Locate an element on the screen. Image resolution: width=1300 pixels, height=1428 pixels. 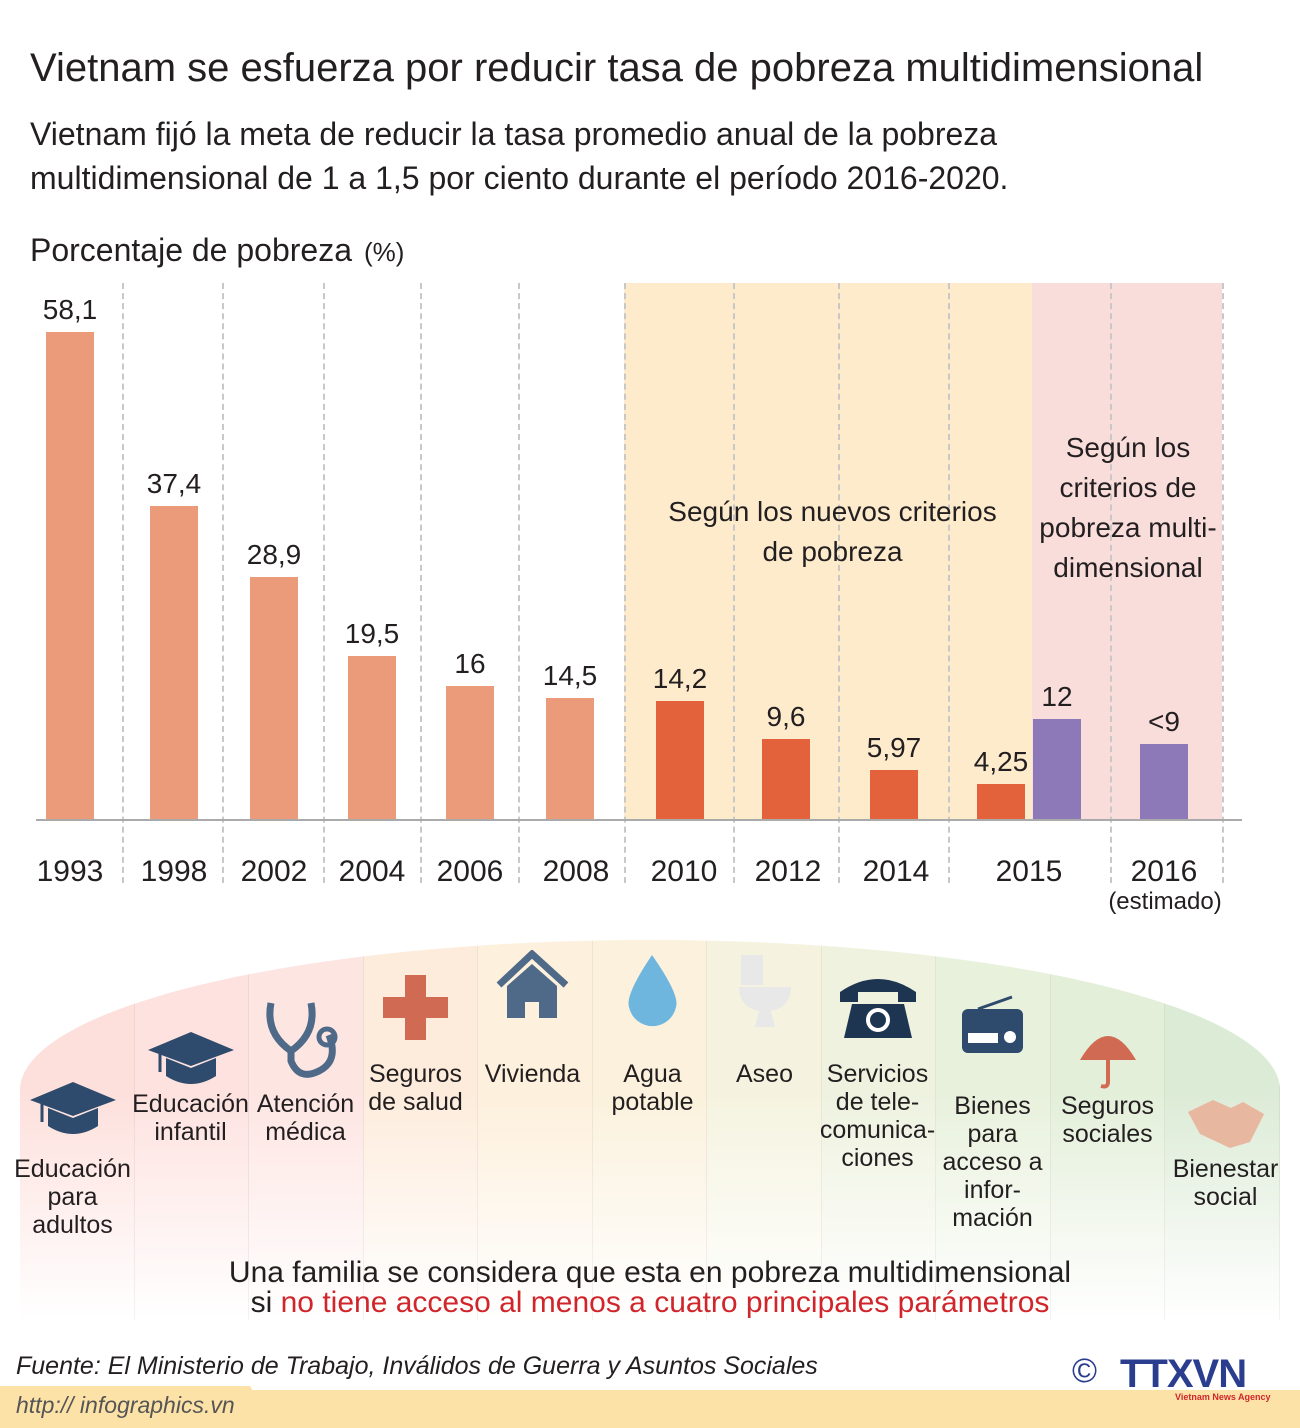
value-label: 9,6 is located at coordinates (786, 717).